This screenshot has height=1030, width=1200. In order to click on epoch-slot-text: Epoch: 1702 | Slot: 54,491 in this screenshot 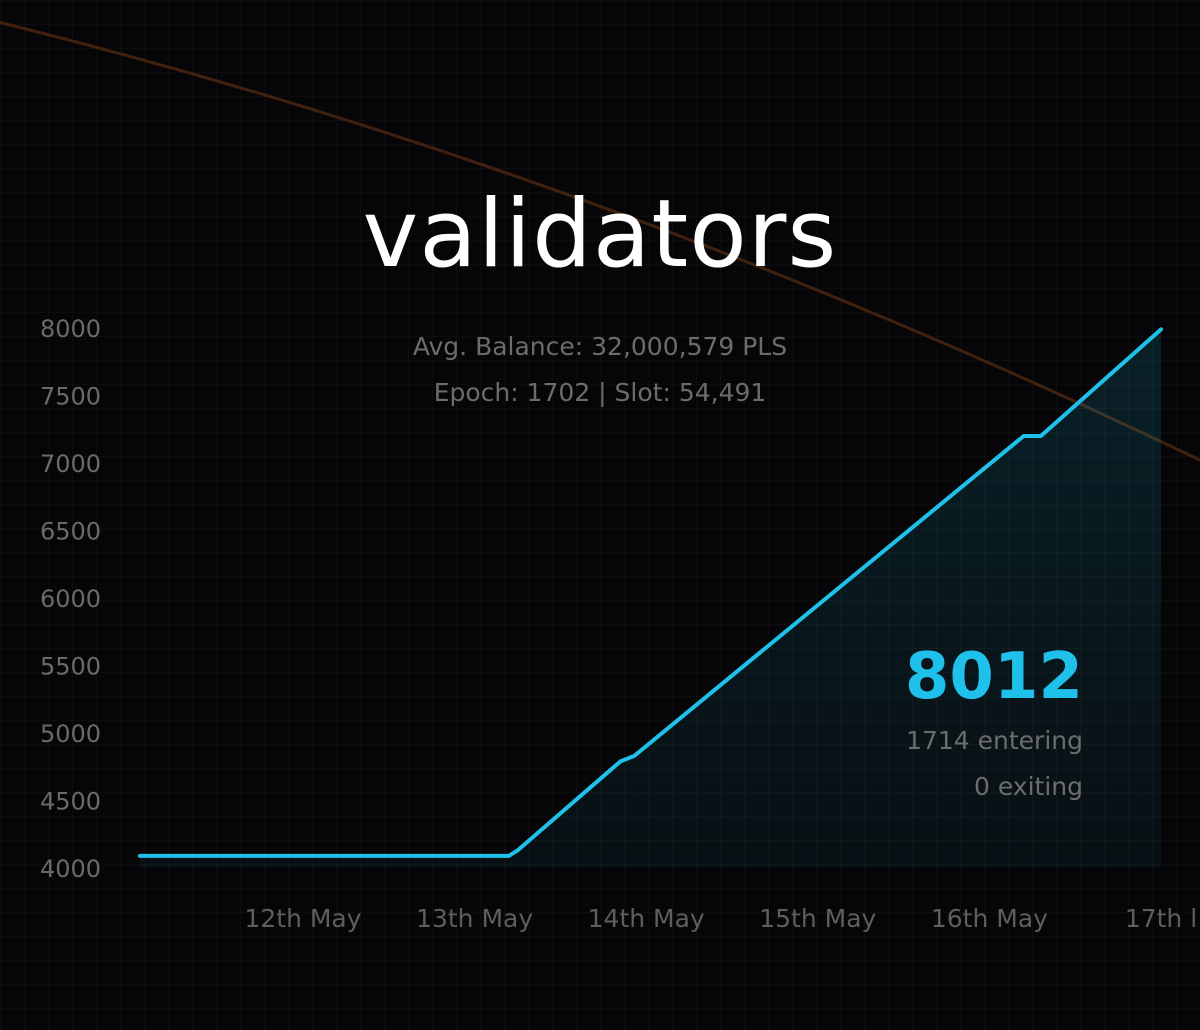, I will do `click(600, 392)`.